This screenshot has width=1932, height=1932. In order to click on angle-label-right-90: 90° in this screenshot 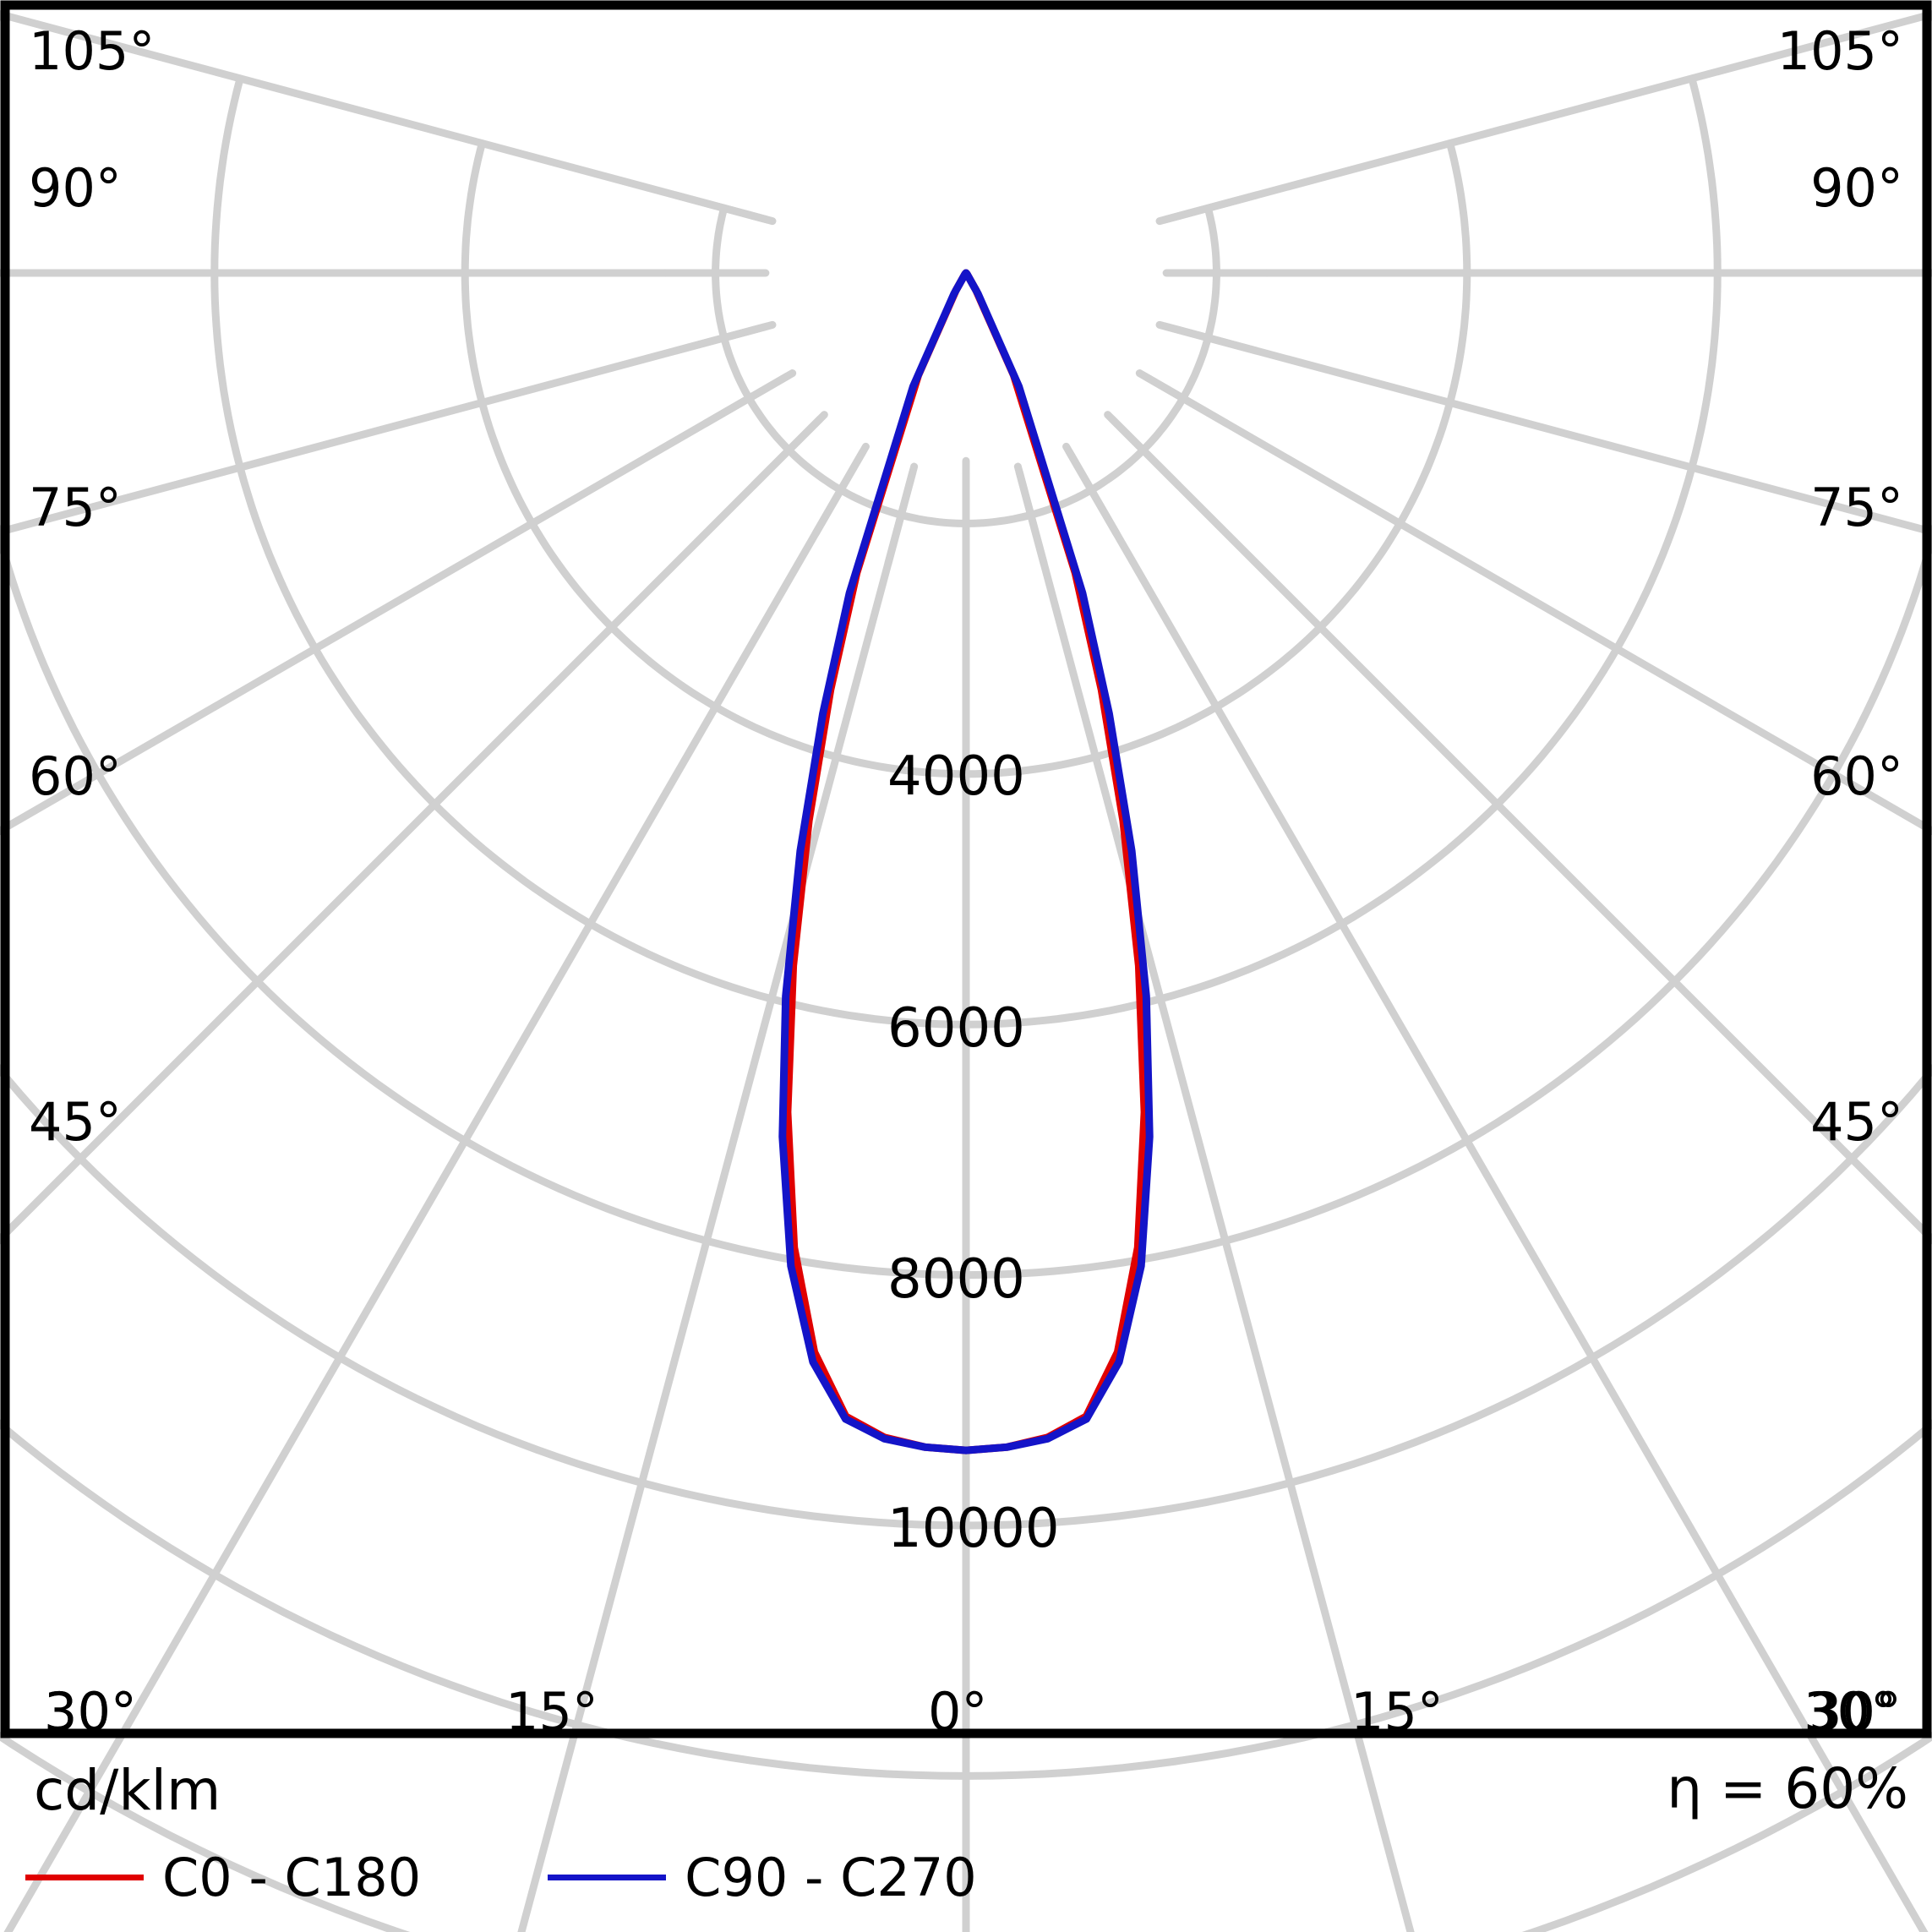, I will do `click(1856, 188)`.